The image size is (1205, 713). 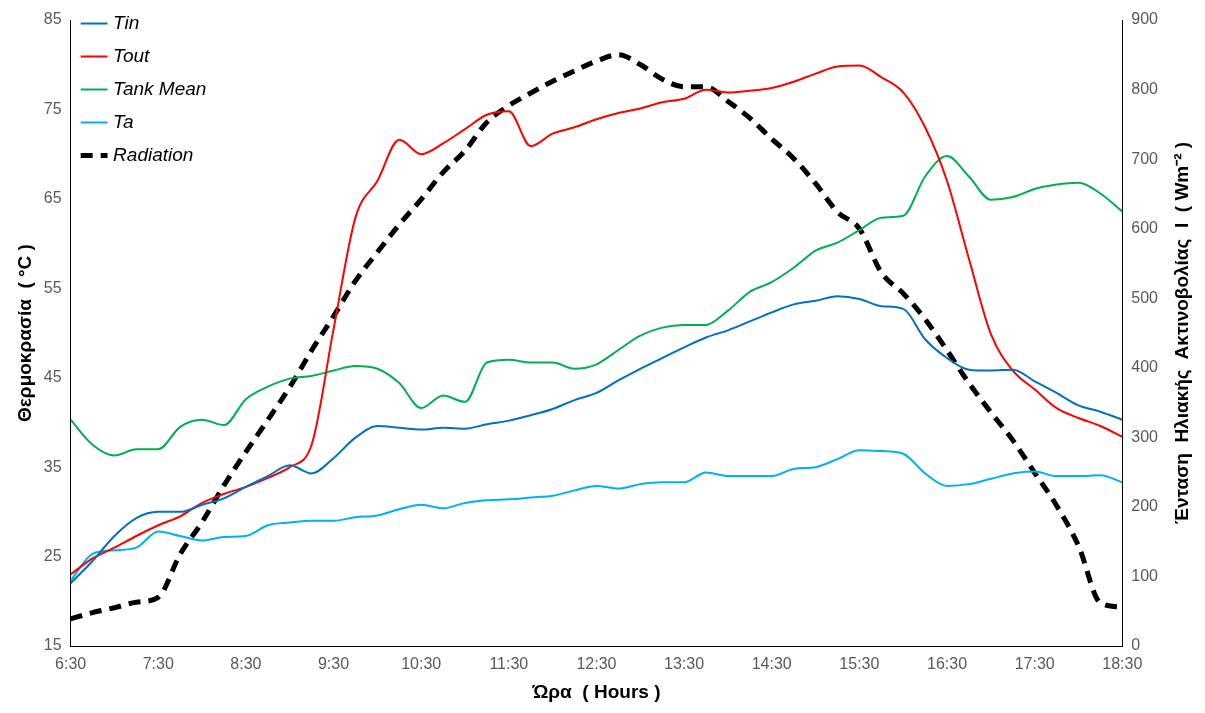 What do you see at coordinates (132, 55) in the screenshot?
I see `legend-label: Tout` at bounding box center [132, 55].